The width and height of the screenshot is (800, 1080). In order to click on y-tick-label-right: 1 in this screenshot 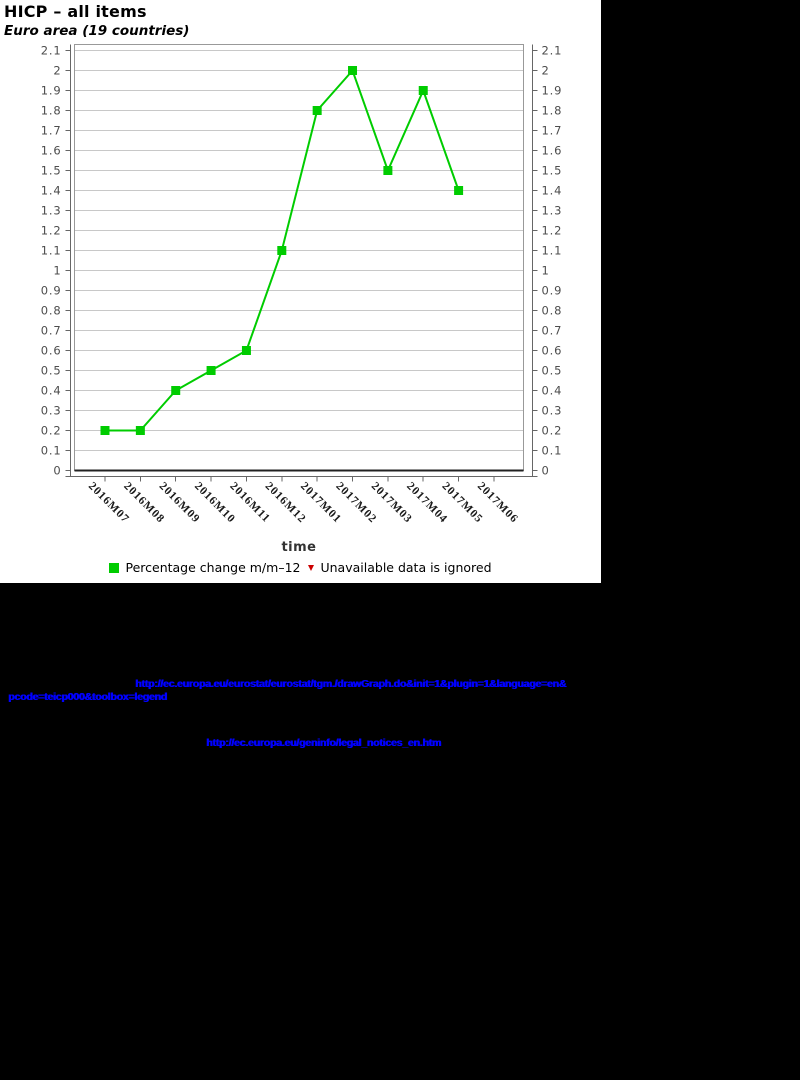, I will do `click(546, 271)`.